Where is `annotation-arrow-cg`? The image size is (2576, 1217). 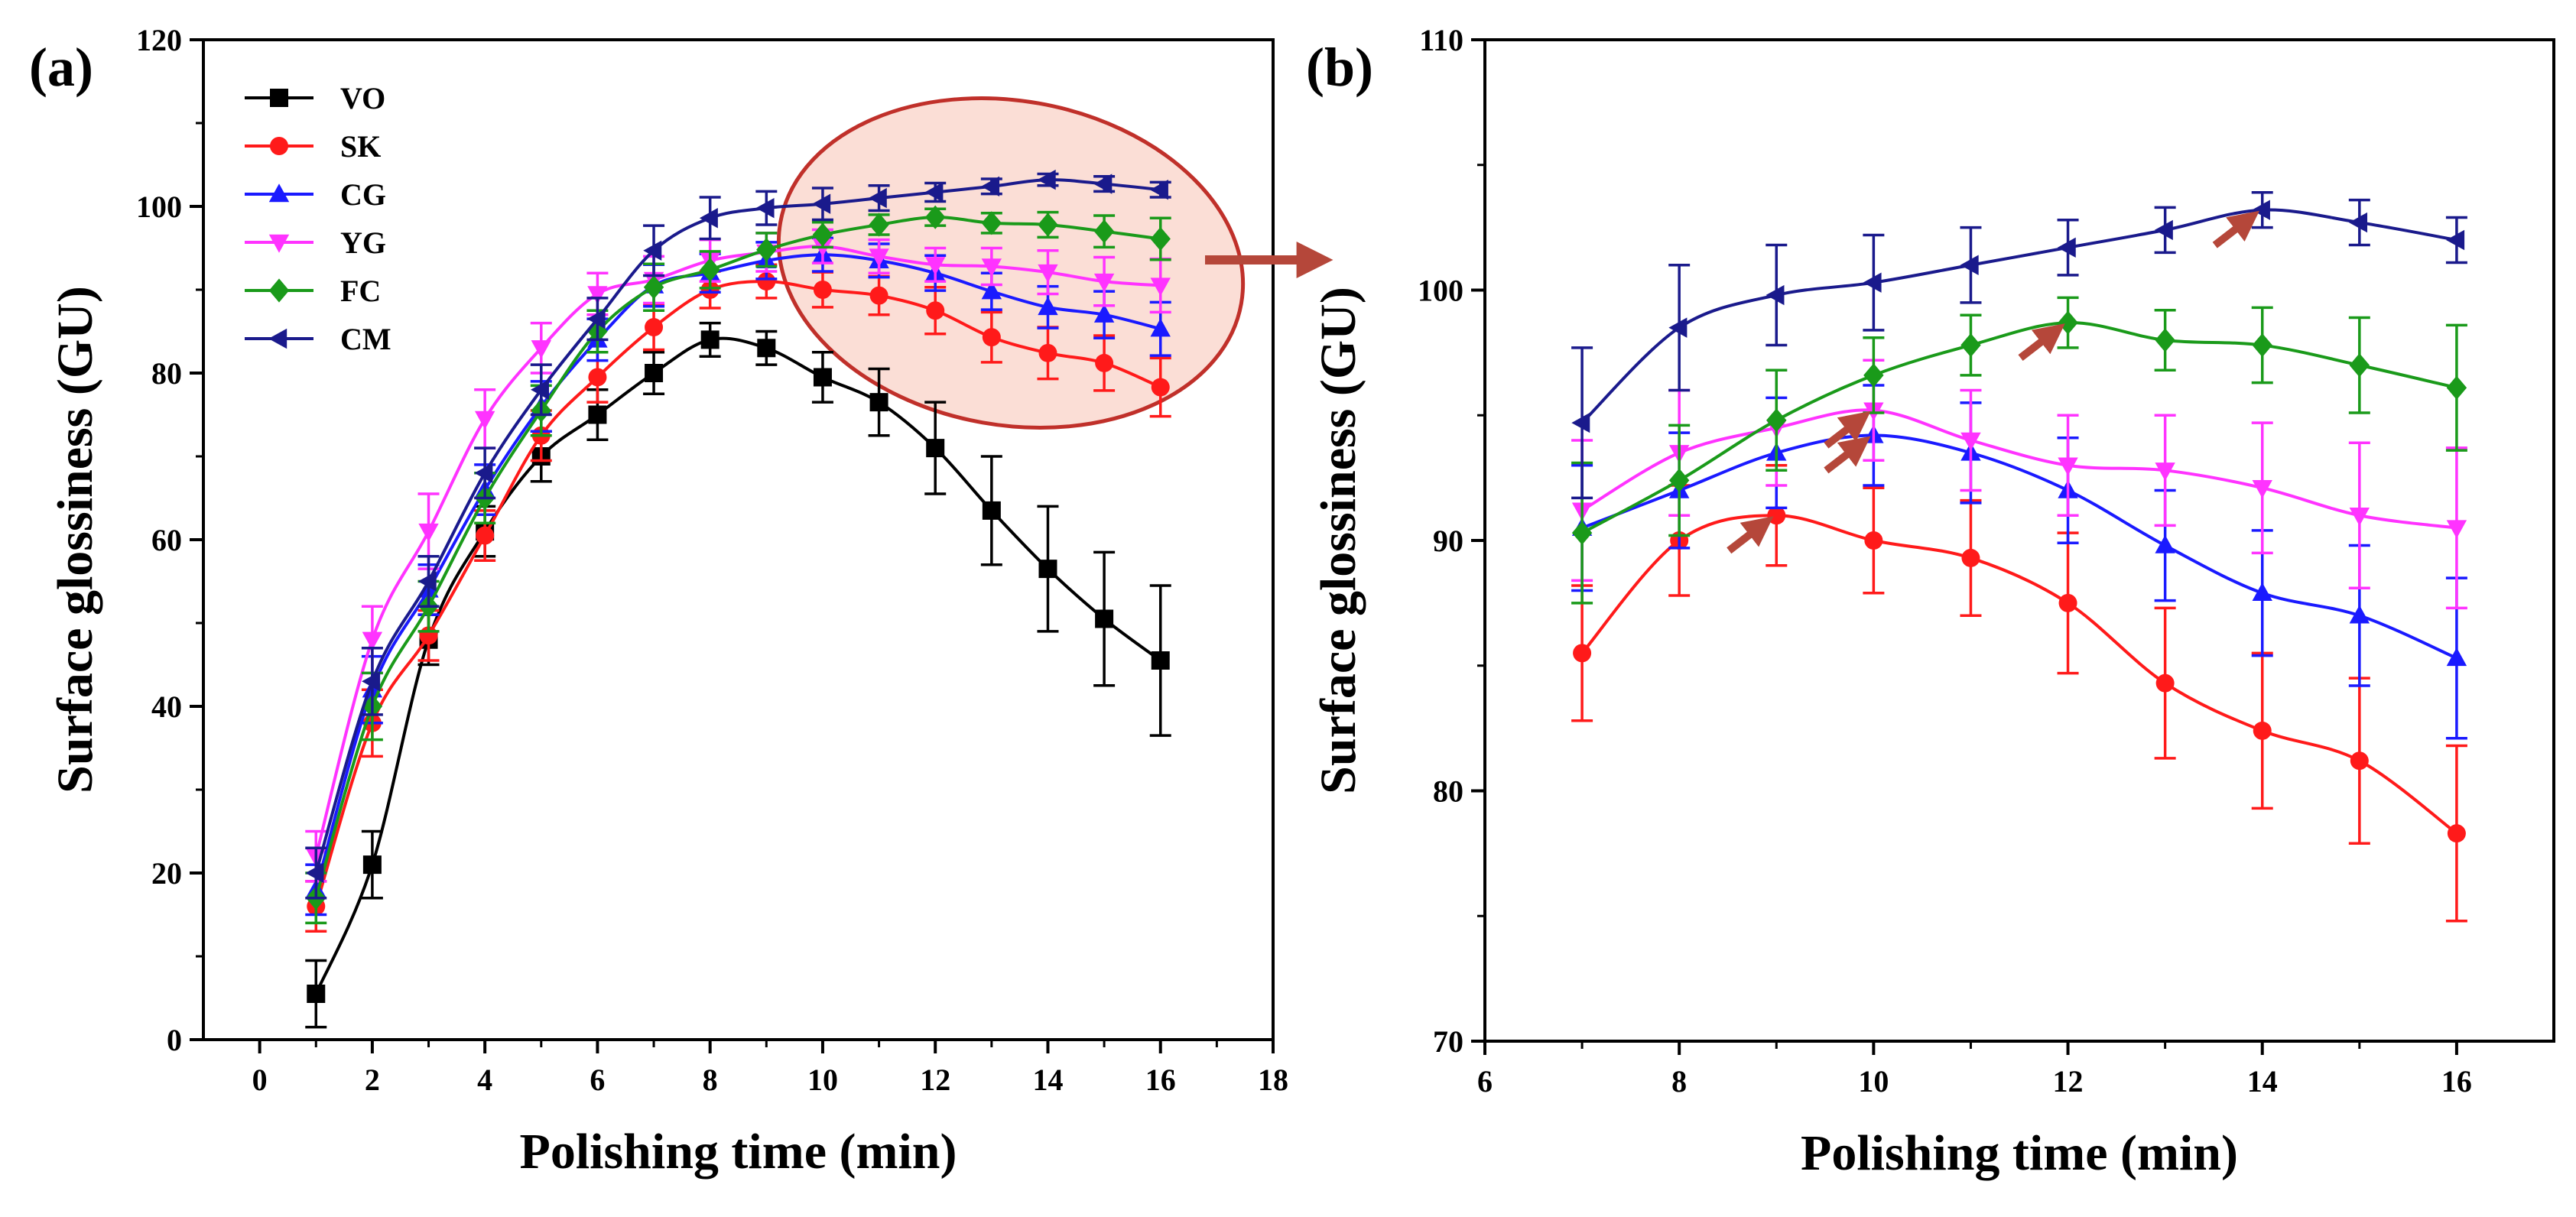 annotation-arrow-cg is located at coordinates (1848, 455).